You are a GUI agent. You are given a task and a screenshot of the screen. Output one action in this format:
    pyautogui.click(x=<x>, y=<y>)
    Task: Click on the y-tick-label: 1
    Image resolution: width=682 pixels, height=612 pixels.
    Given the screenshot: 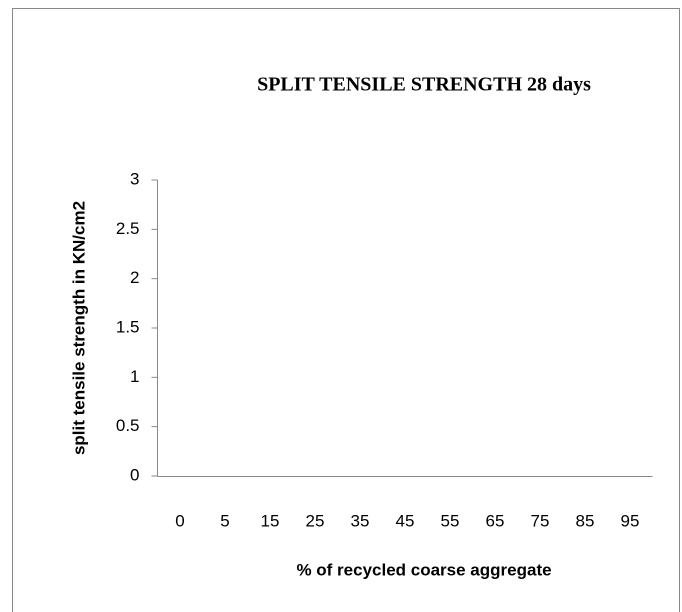 What is the action you would take?
    pyautogui.click(x=134, y=376)
    